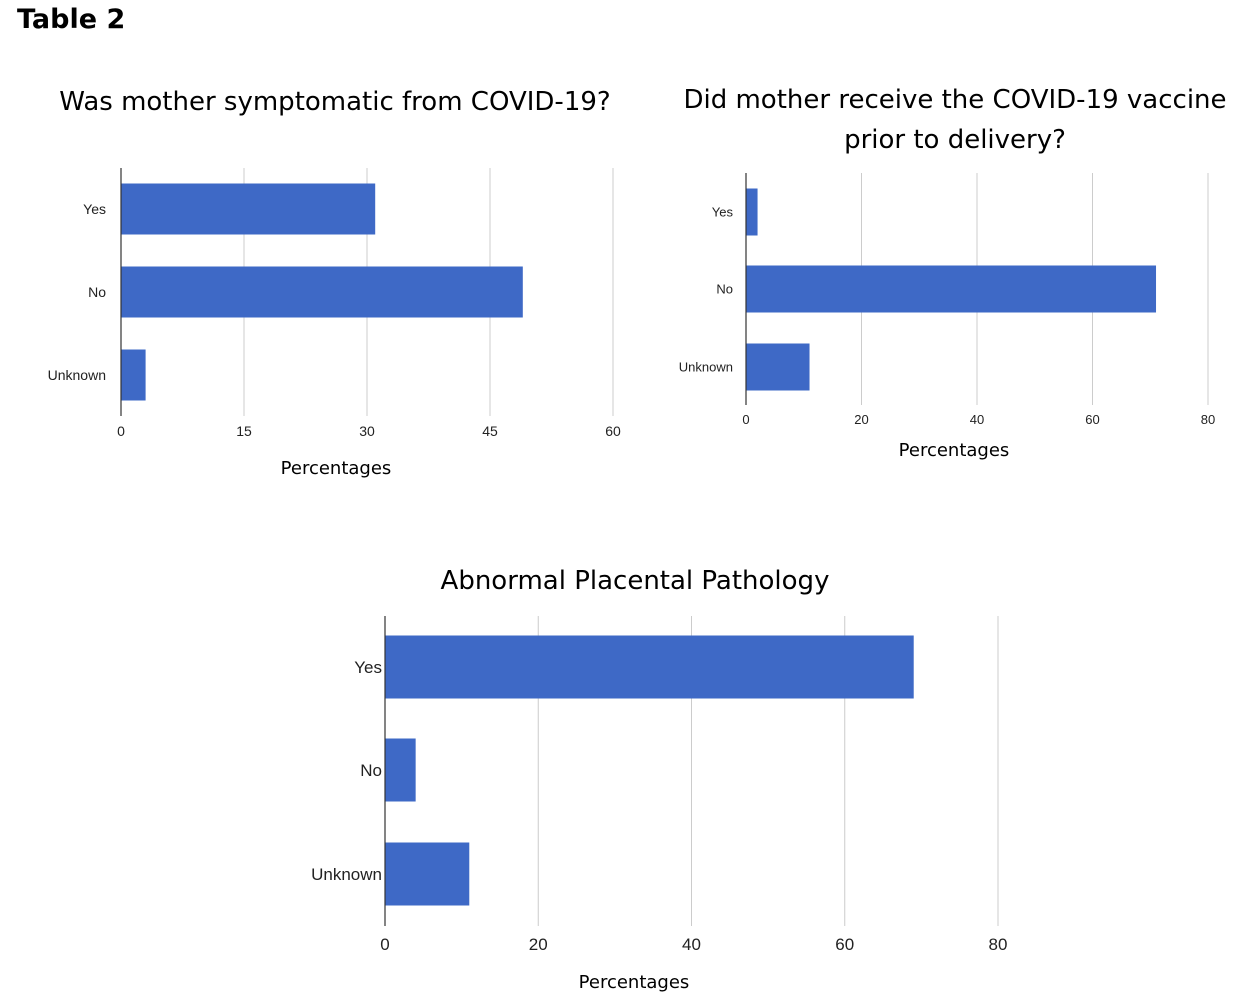 This screenshot has width=1258, height=1008. Describe the element at coordinates (634, 982) in the screenshot. I see `chart-3-x-axis-label: Percentages` at that location.